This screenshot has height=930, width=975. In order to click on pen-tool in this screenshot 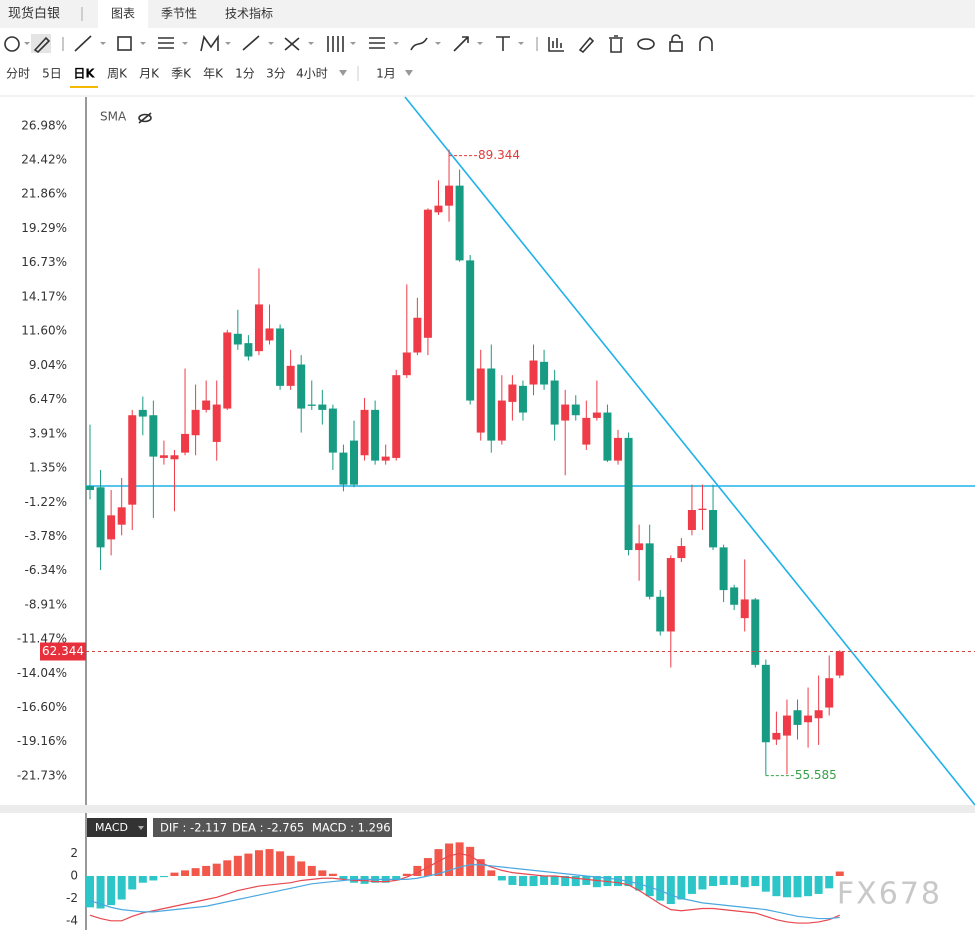, I will do `click(42, 45)`.